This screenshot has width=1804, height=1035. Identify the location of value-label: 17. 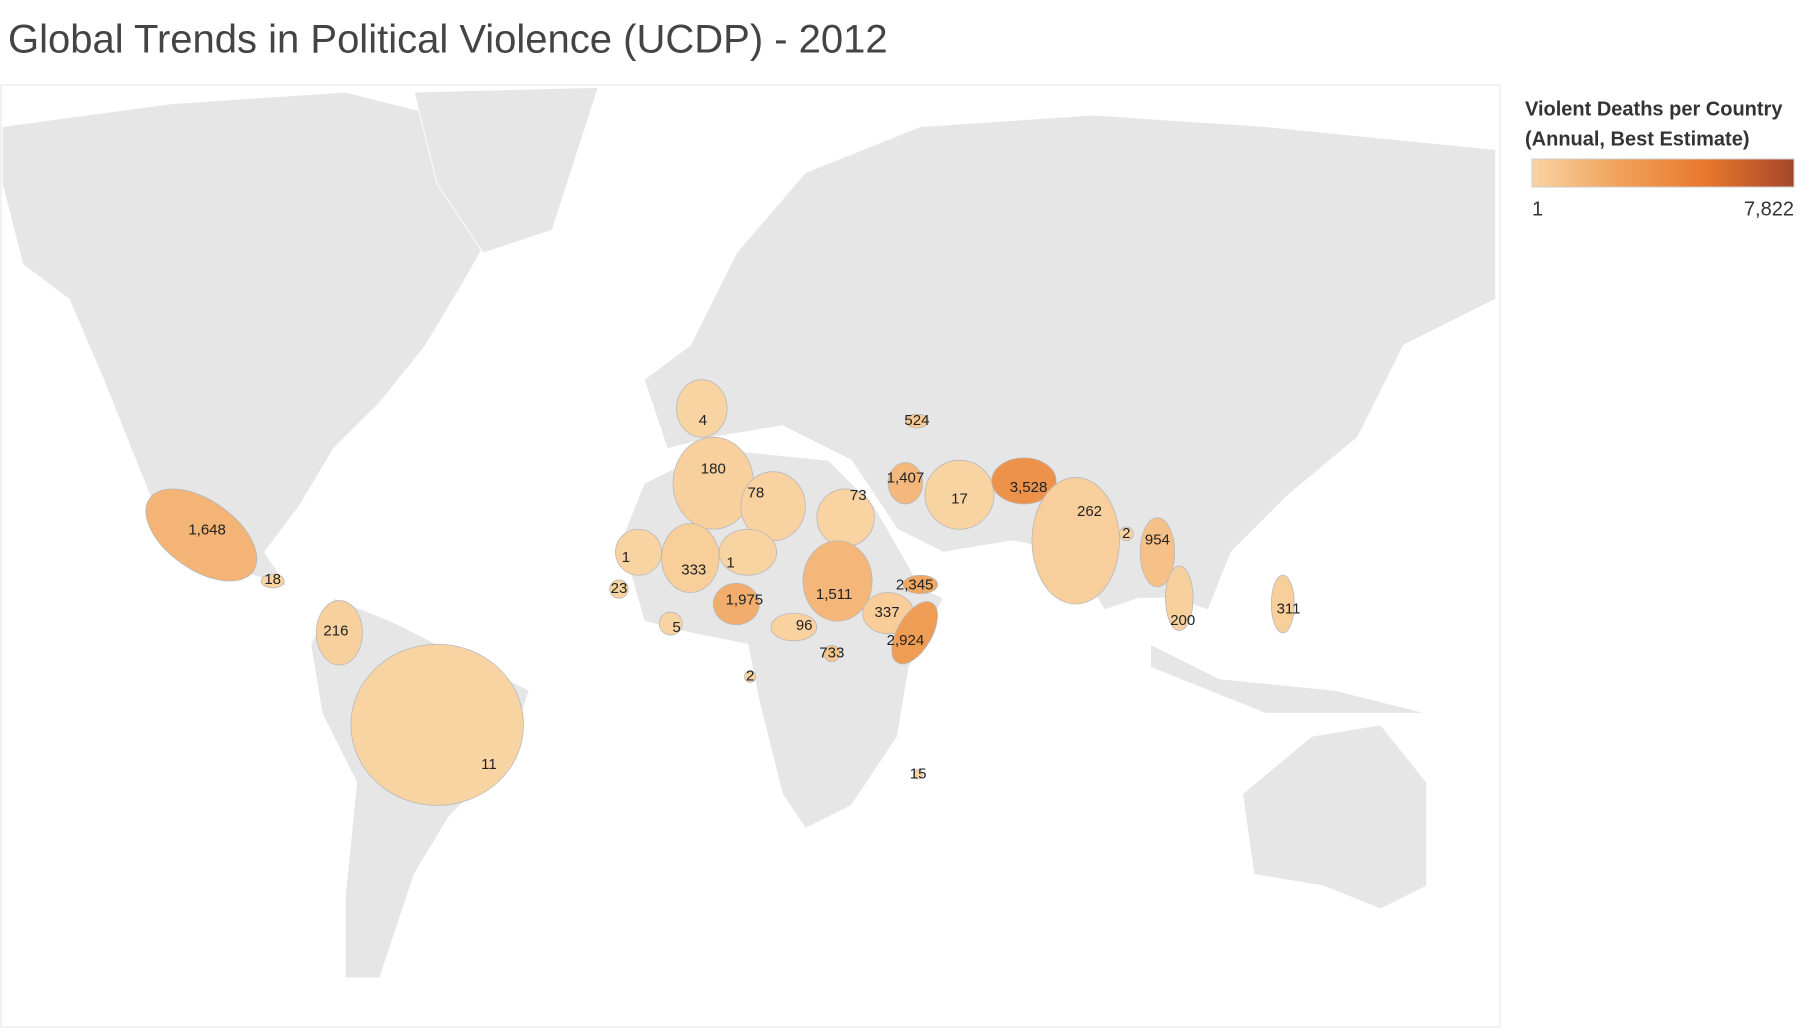
(959, 498).